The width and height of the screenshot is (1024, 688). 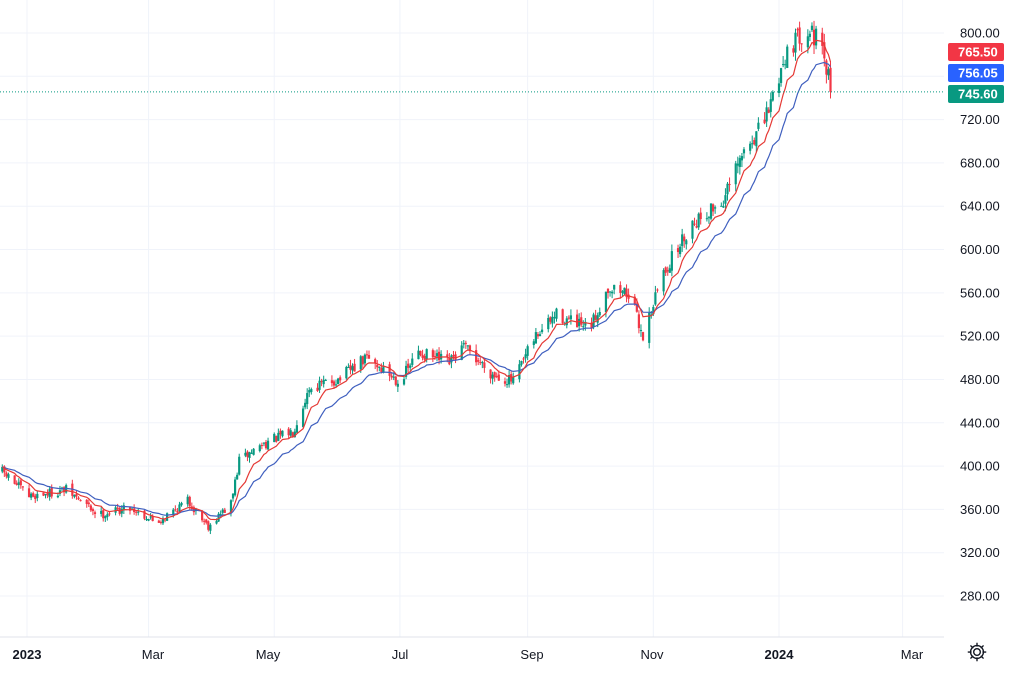 I want to click on y-tick-label: 400.00, so click(x=980, y=466).